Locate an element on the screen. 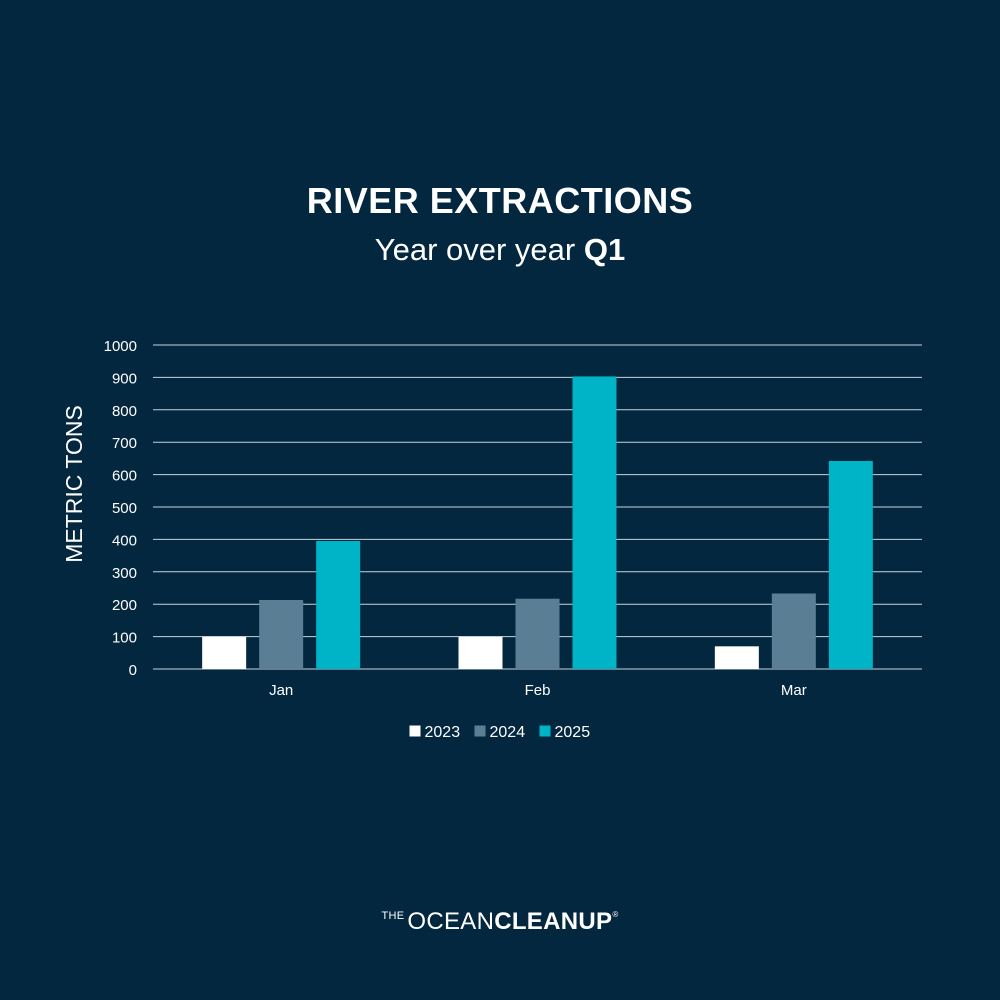 This screenshot has width=1000, height=1000. x-tick-label-mar: Mar is located at coordinates (794, 690).